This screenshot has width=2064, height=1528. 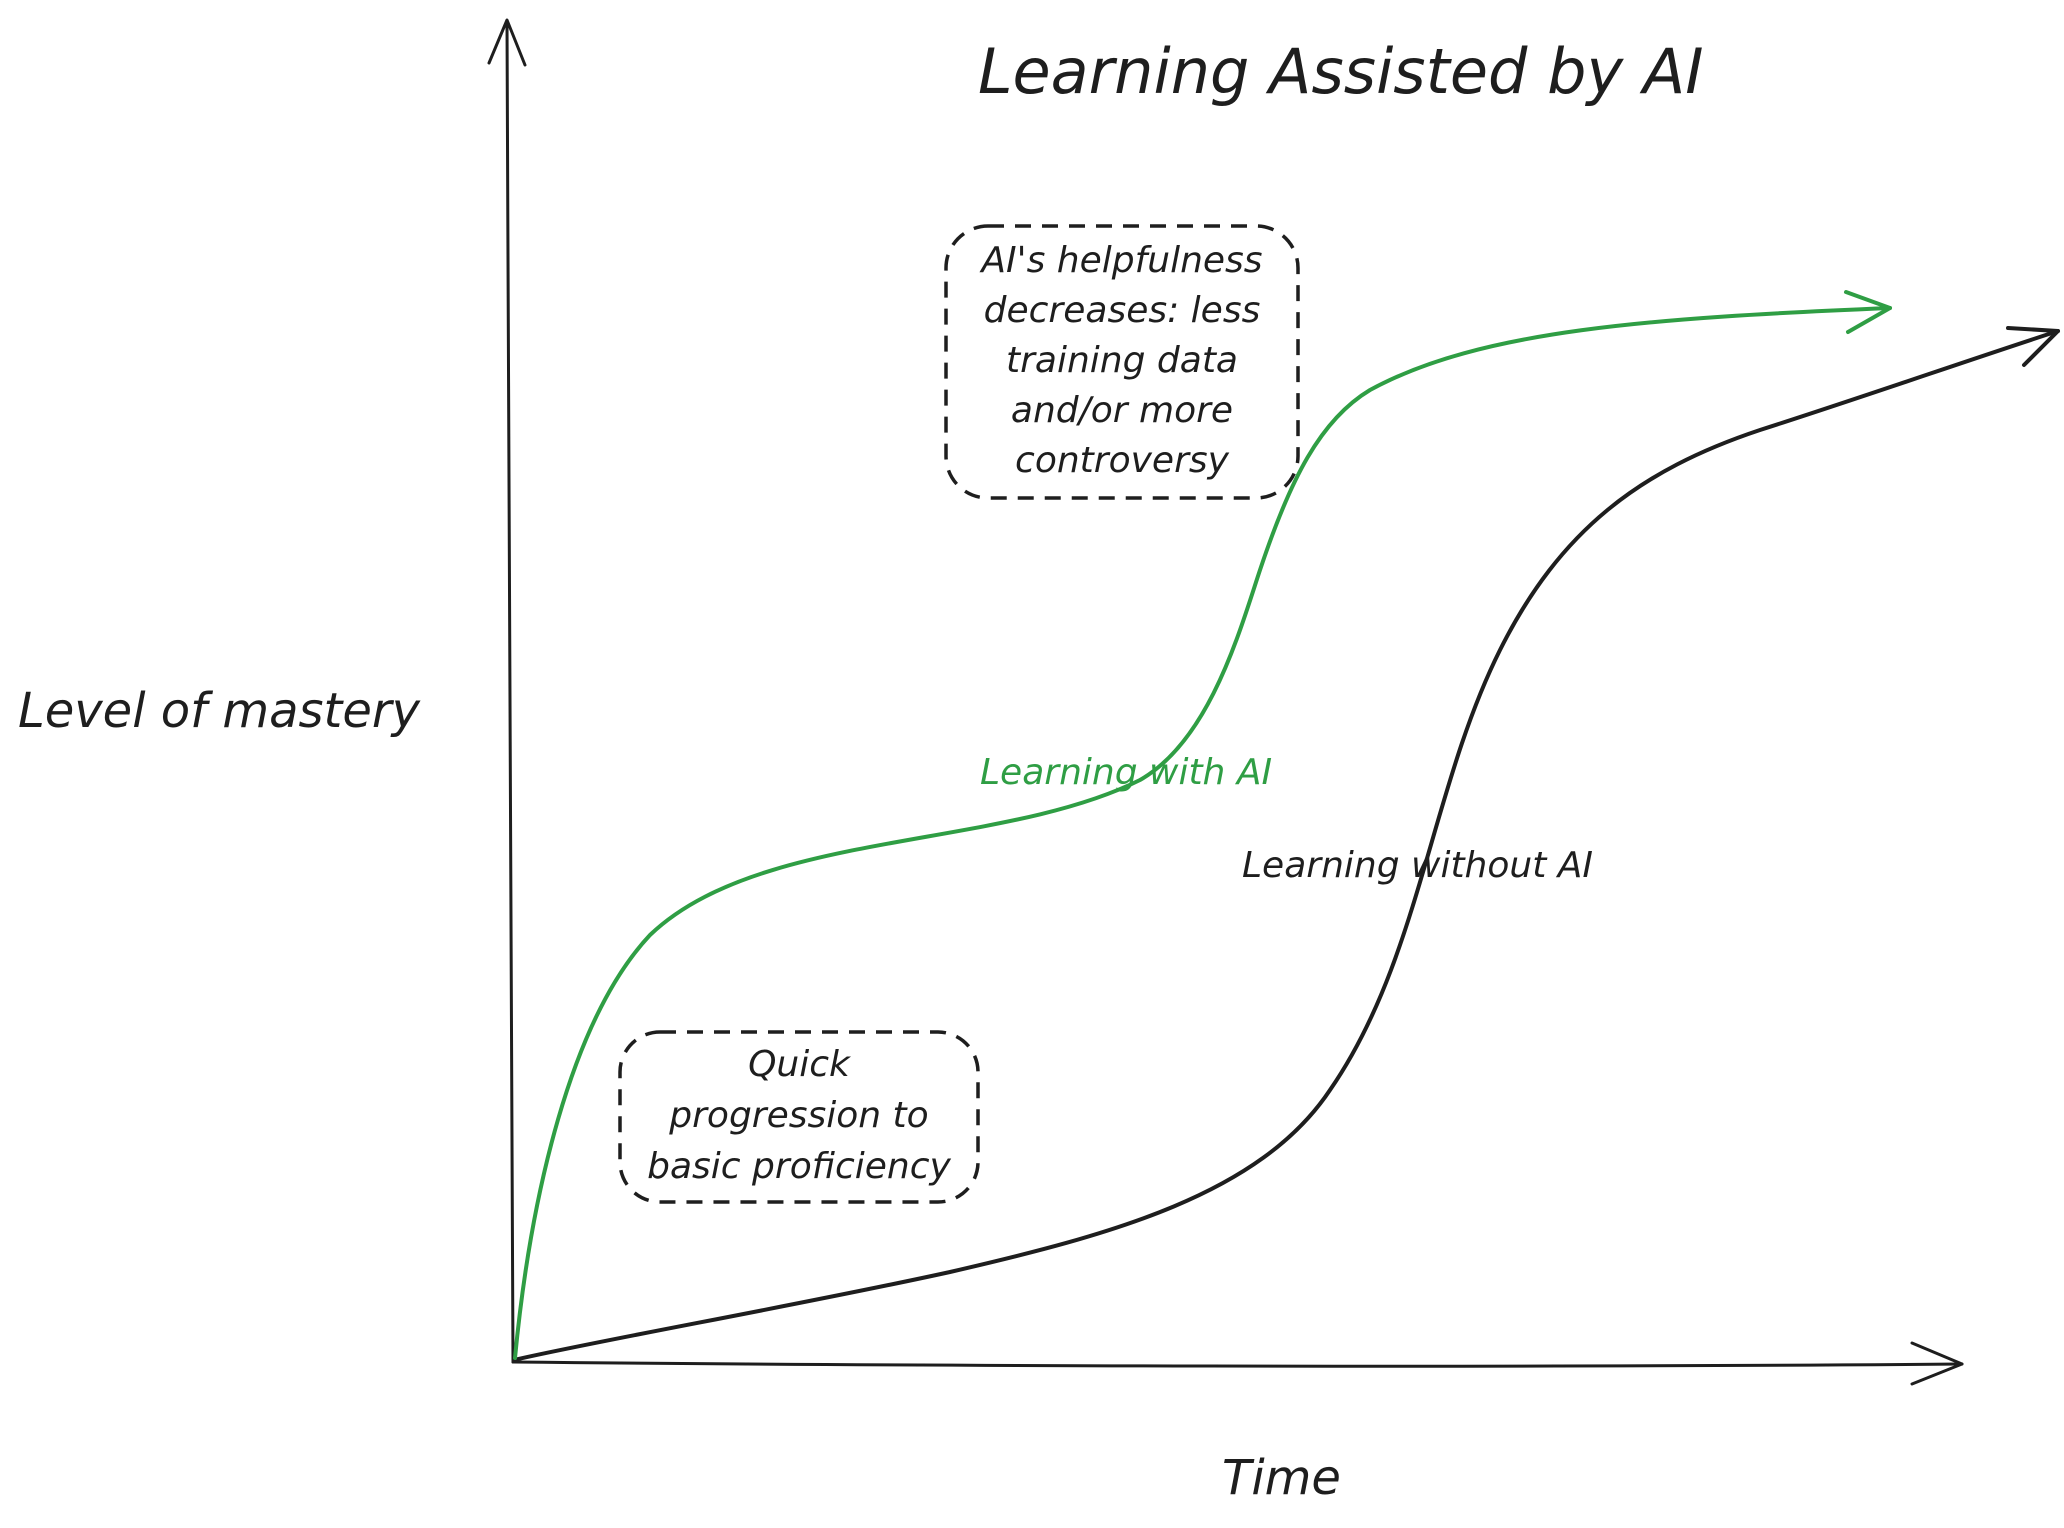 I want to click on x-axis, so click(x=1237, y=1363).